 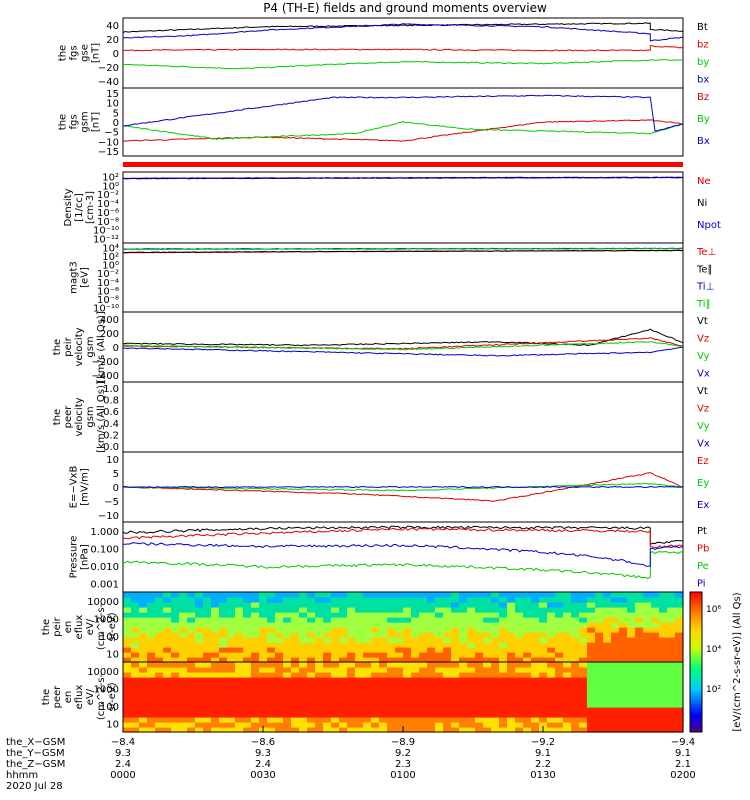 I want to click on y-axis-label-line: the, so click(x=57, y=417).